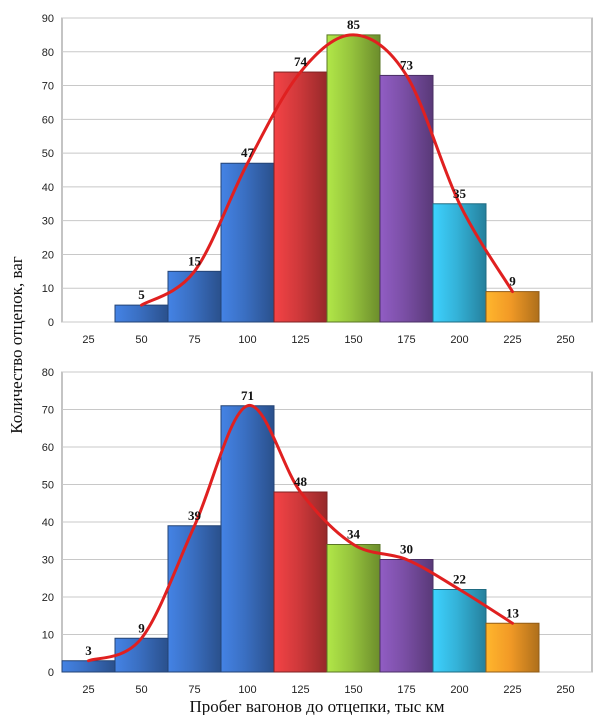 The image size is (598, 715). Describe the element at coordinates (48, 19) in the screenshot. I see `y-tick-label: 90` at that location.